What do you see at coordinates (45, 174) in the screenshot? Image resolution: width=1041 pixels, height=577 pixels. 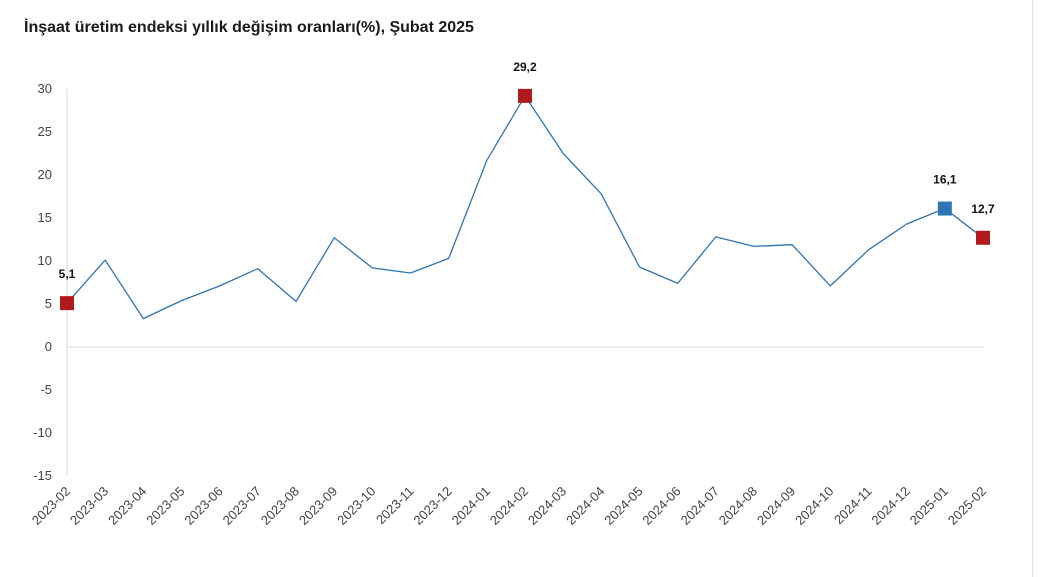 I see `y-tick-label: 20` at bounding box center [45, 174].